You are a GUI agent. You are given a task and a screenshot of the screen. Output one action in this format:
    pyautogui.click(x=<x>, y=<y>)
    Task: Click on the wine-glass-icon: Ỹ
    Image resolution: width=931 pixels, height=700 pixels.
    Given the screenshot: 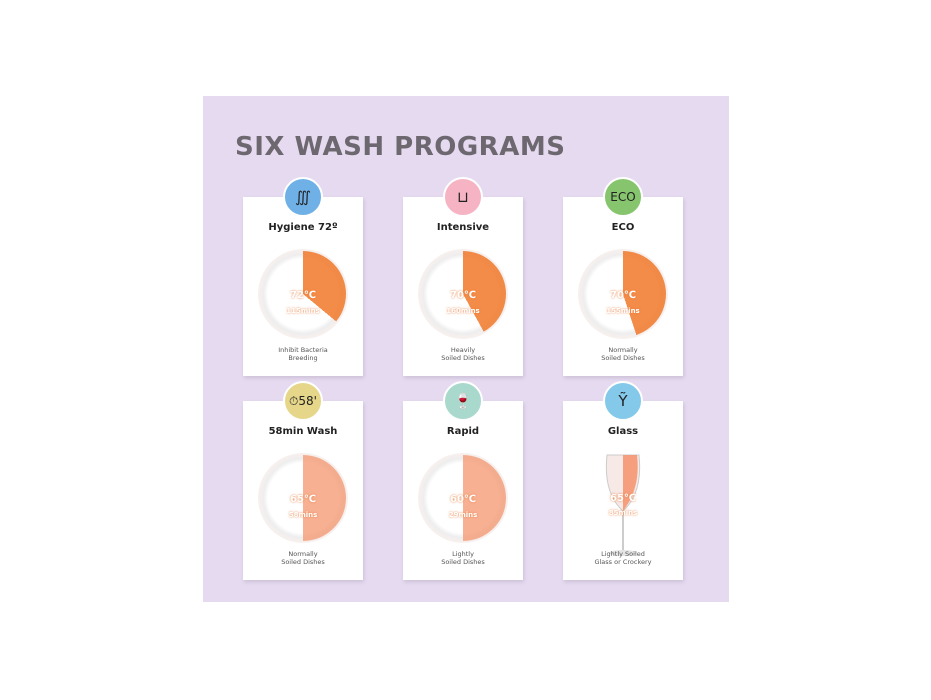 What is the action you would take?
    pyautogui.click(x=623, y=401)
    